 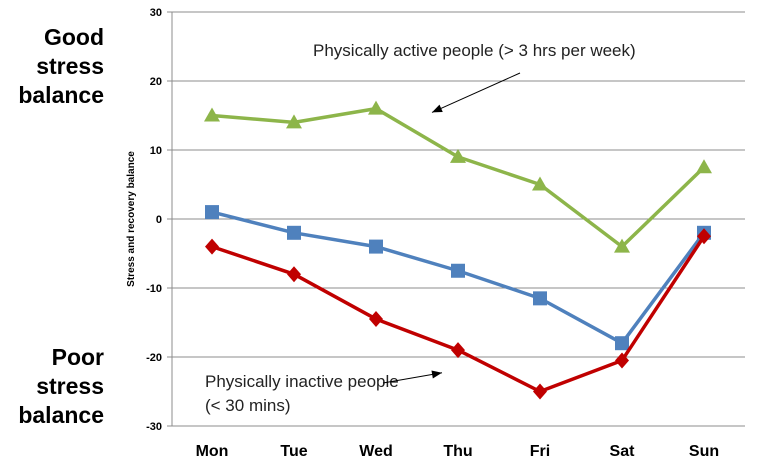 What do you see at coordinates (77, 357) in the screenshot?
I see `poor-label-line-1: Poor` at bounding box center [77, 357].